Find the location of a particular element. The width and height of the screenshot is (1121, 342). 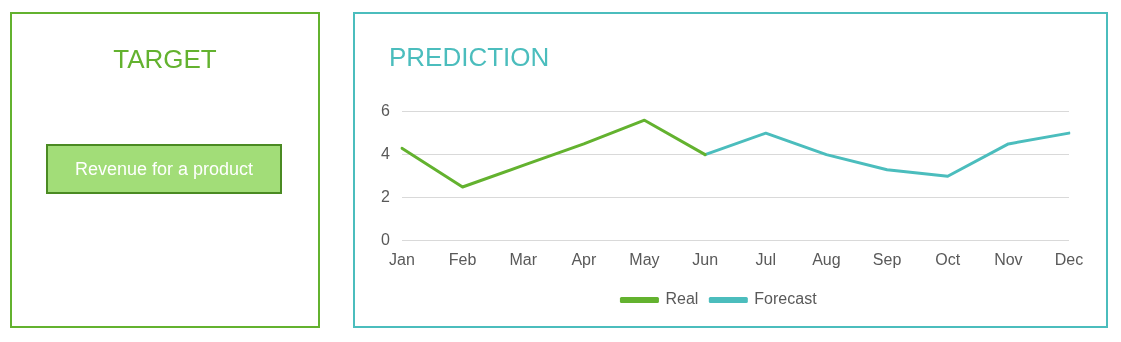

x-tick-label: Oct is located at coordinates (948, 259).